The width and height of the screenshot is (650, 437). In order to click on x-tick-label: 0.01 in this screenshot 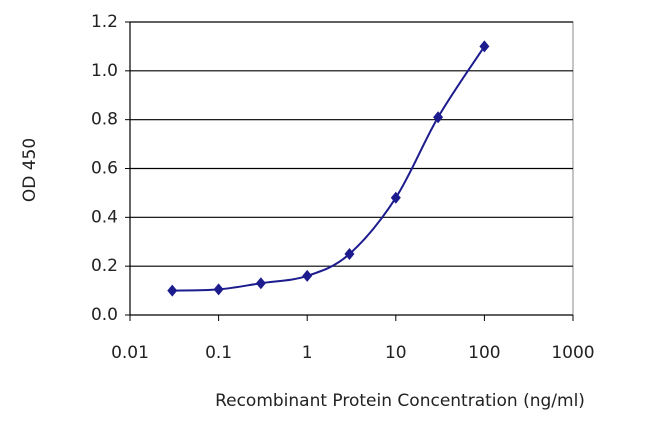, I will do `click(130, 353)`.